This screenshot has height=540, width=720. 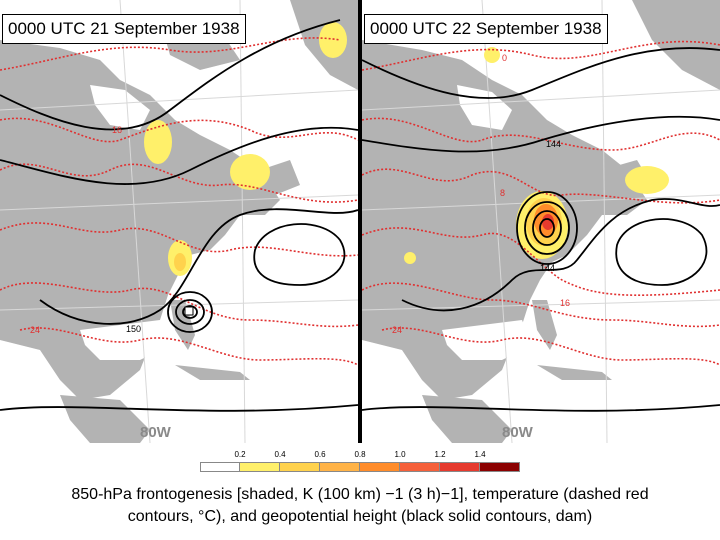 What do you see at coordinates (565, 303) in the screenshot?
I see `temp-label-right-2: 16` at bounding box center [565, 303].